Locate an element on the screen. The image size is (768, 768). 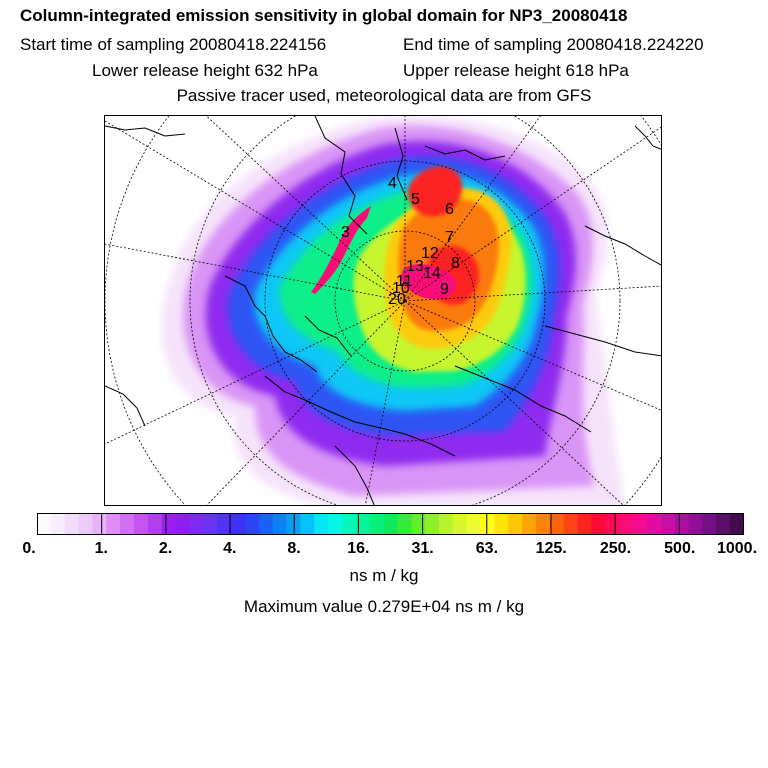
colorbar-tick-label: 63. is located at coordinates (487, 548).